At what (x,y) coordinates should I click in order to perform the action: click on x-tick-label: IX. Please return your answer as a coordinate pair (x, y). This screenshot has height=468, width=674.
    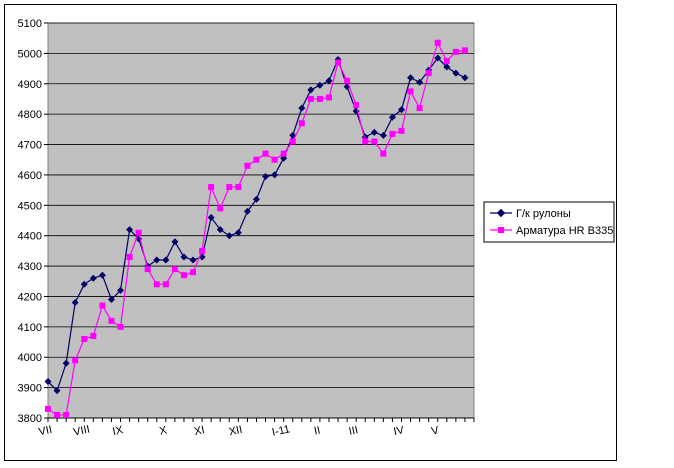
    Looking at the image, I should click on (118, 431).